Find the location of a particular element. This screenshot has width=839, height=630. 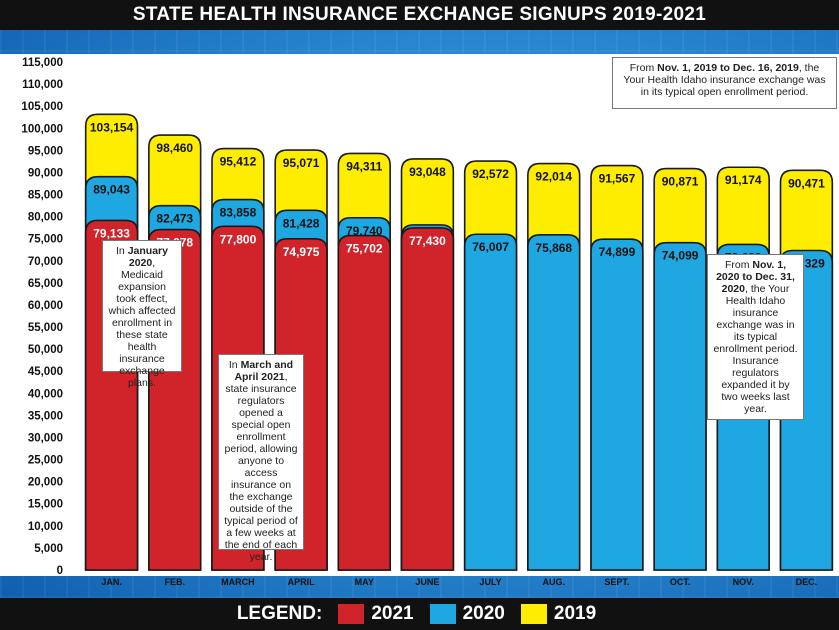

y-tick-label: 0 is located at coordinates (60, 571).